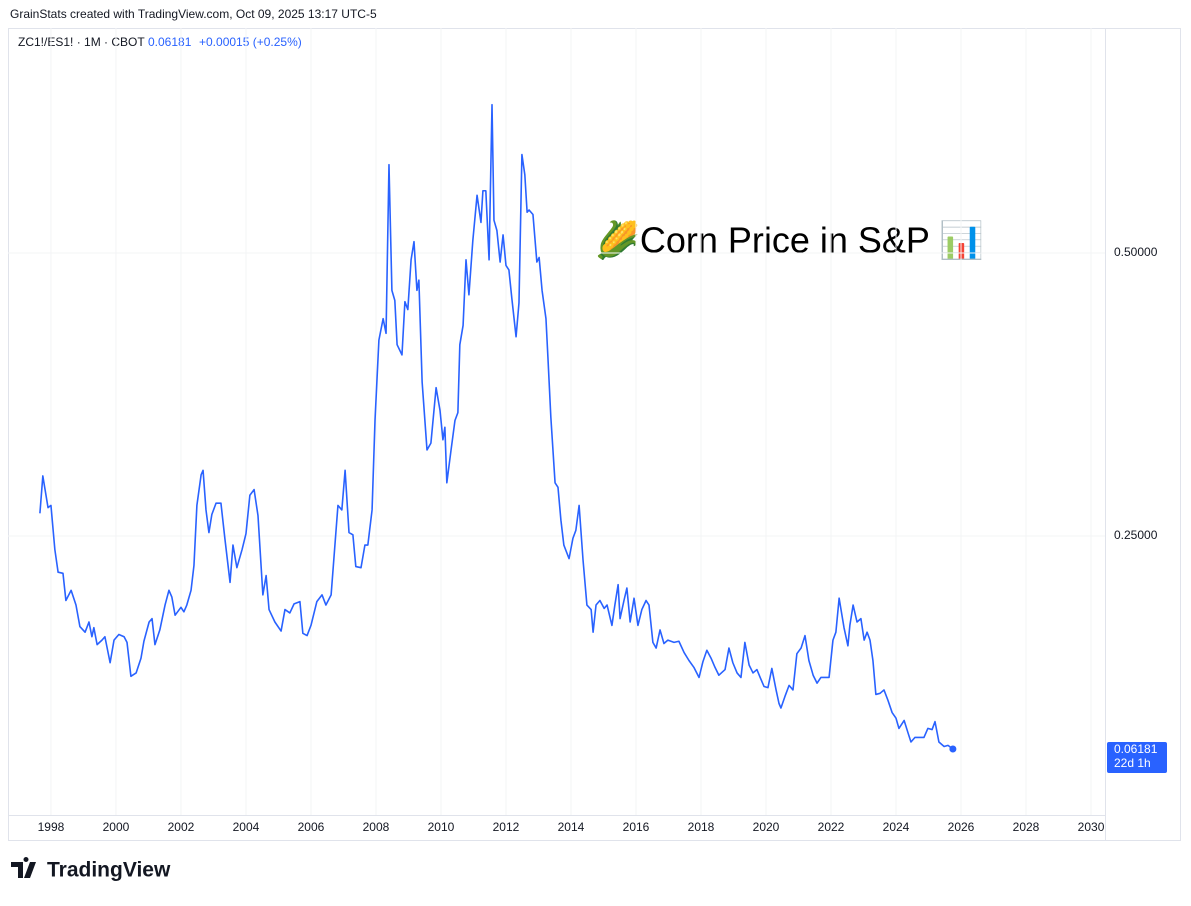 Image resolution: width=1191 pixels, height=906 pixels. What do you see at coordinates (51, 827) in the screenshot?
I see `x-tick-label: 1998` at bounding box center [51, 827].